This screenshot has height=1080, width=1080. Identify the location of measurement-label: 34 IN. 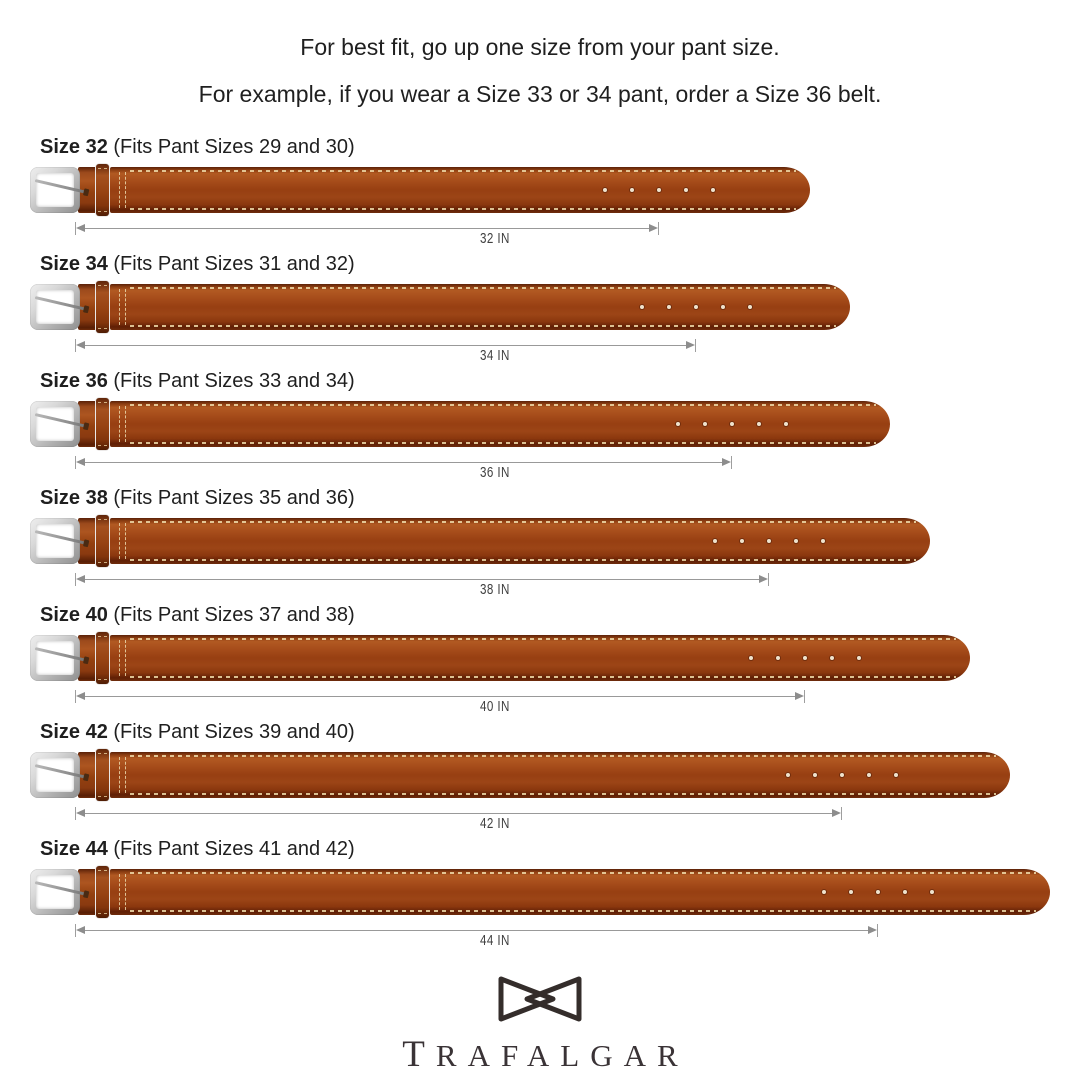
(495, 356).